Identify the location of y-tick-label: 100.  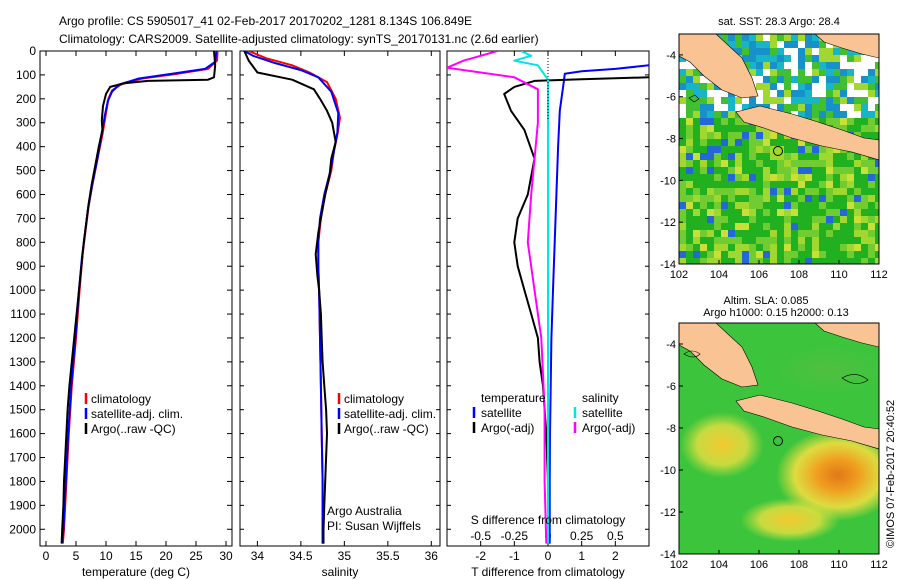
(26, 75).